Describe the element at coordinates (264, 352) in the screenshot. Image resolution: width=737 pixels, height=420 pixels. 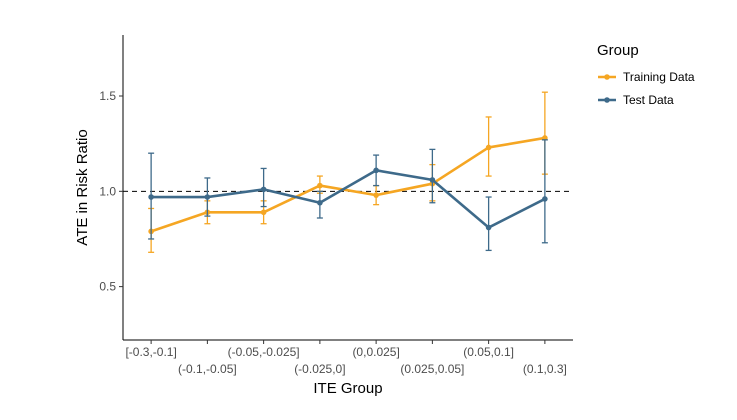
I see `x-tick-label: (-0.05,-0.025]` at that location.